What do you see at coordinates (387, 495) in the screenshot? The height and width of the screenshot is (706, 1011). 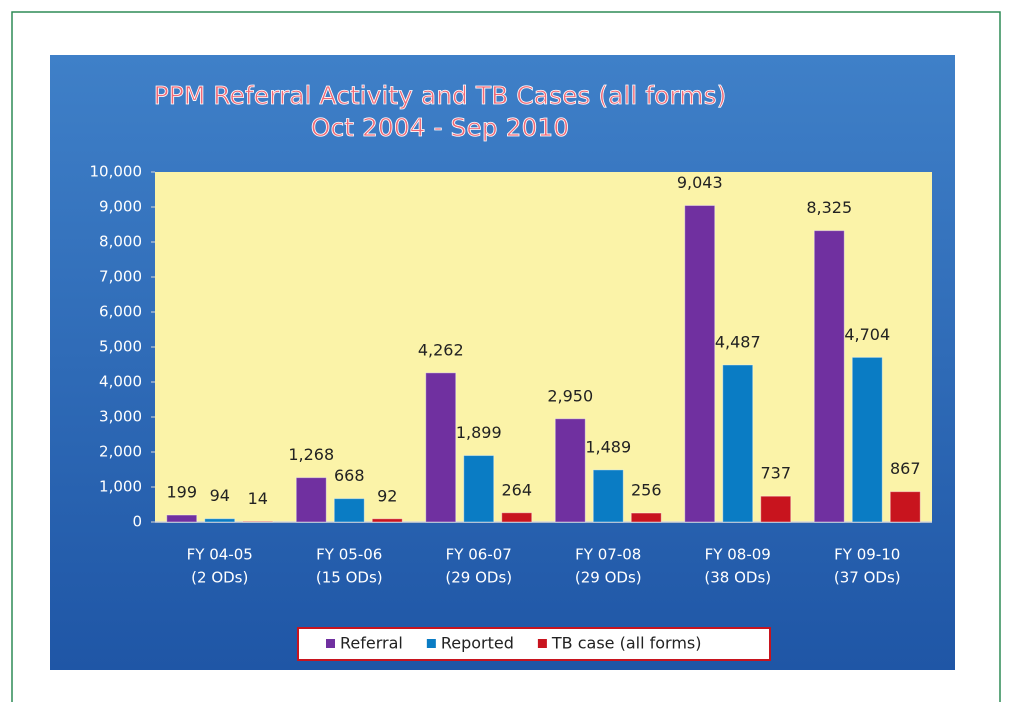 I see `data-label: 92` at bounding box center [387, 495].